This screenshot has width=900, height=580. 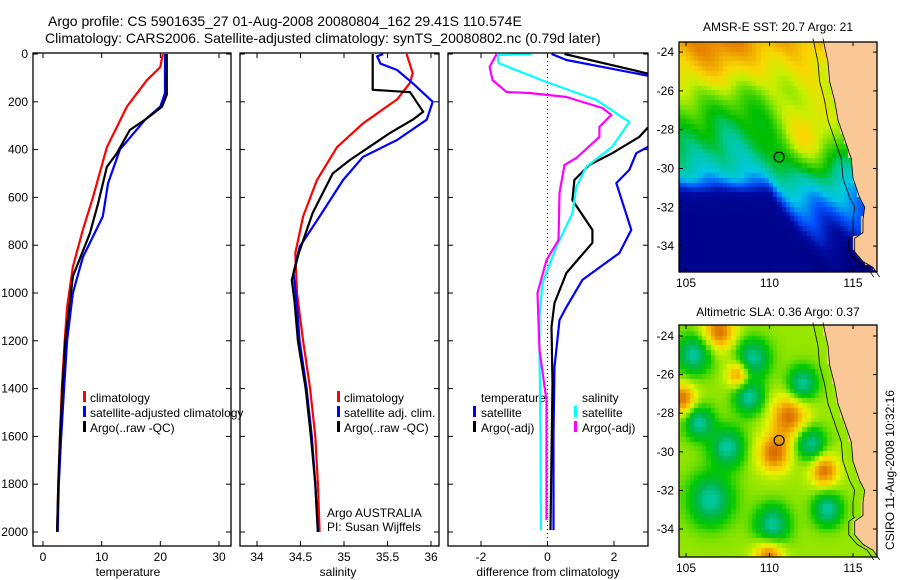 I want to click on temperature-axis-label: temperature, so click(x=128, y=572).